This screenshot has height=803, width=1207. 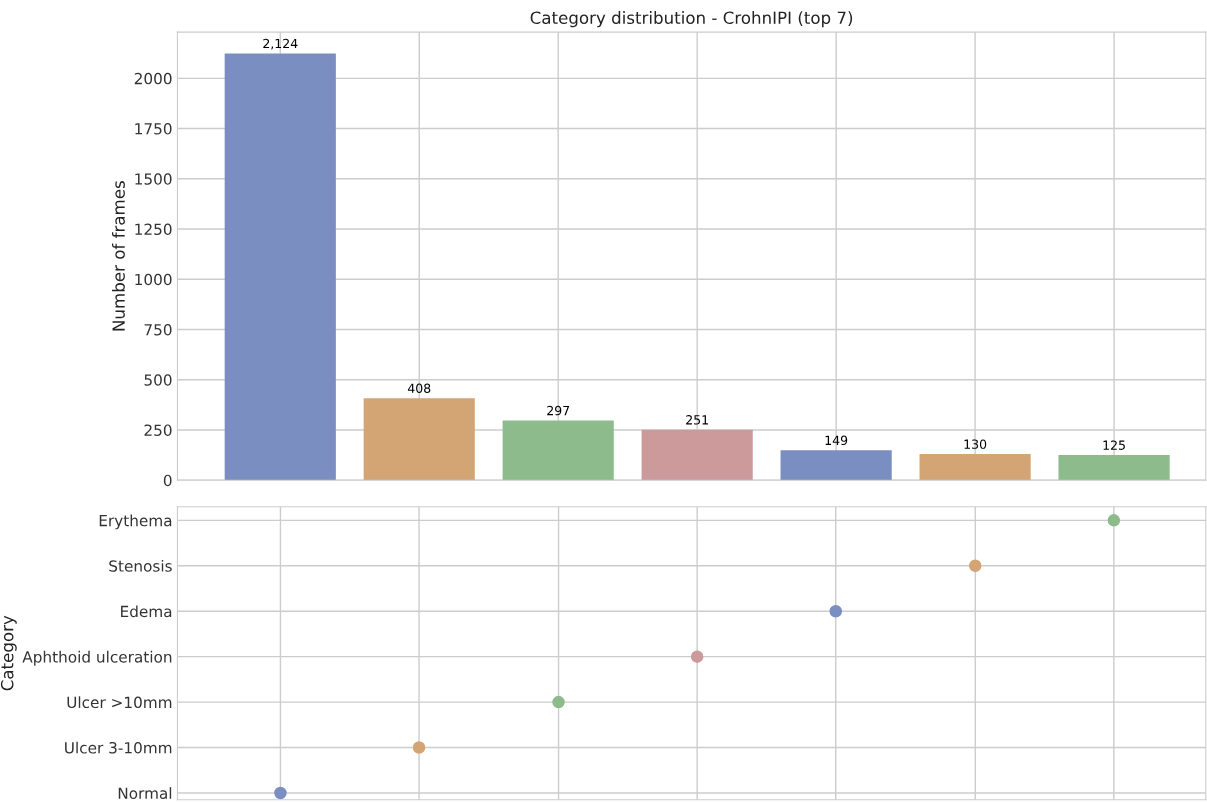 I want to click on data-label: 2,124, so click(x=280, y=44).